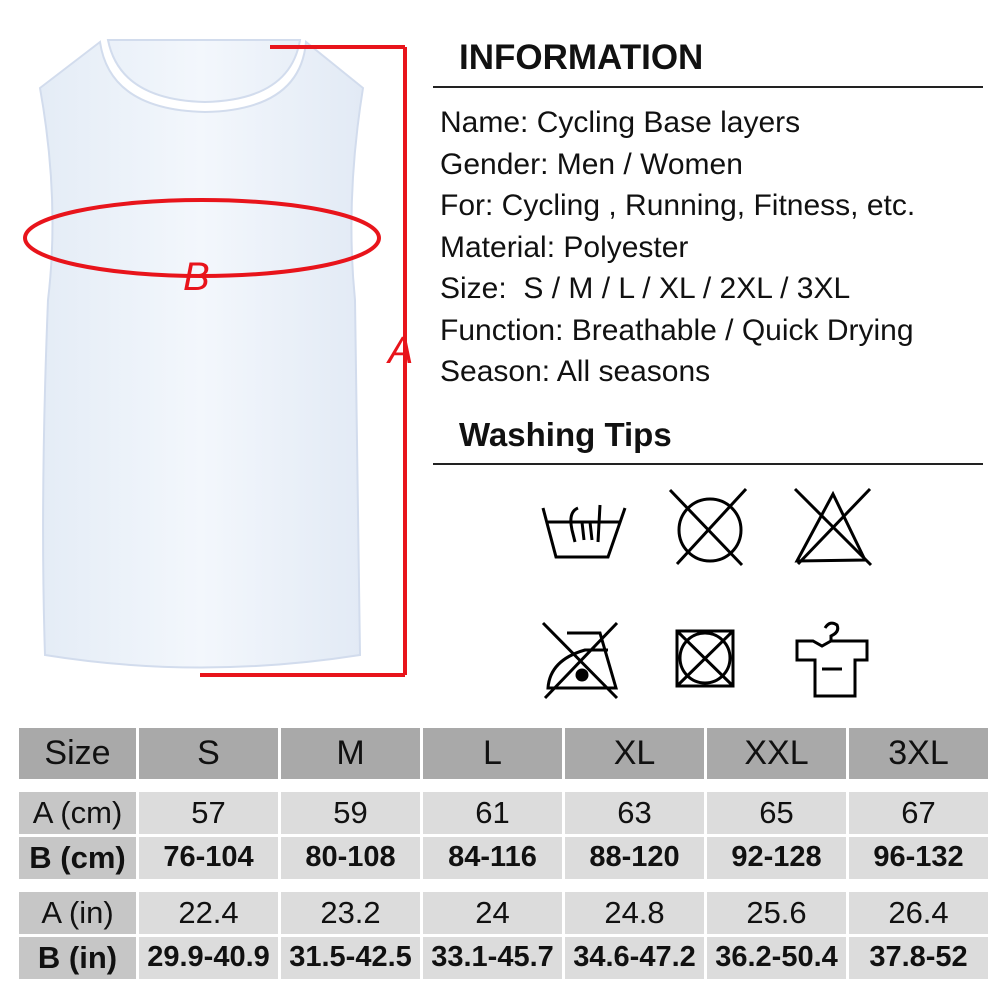 The width and height of the screenshot is (1000, 1000). What do you see at coordinates (580, 660) in the screenshot?
I see `do-not-iron-icon` at bounding box center [580, 660].